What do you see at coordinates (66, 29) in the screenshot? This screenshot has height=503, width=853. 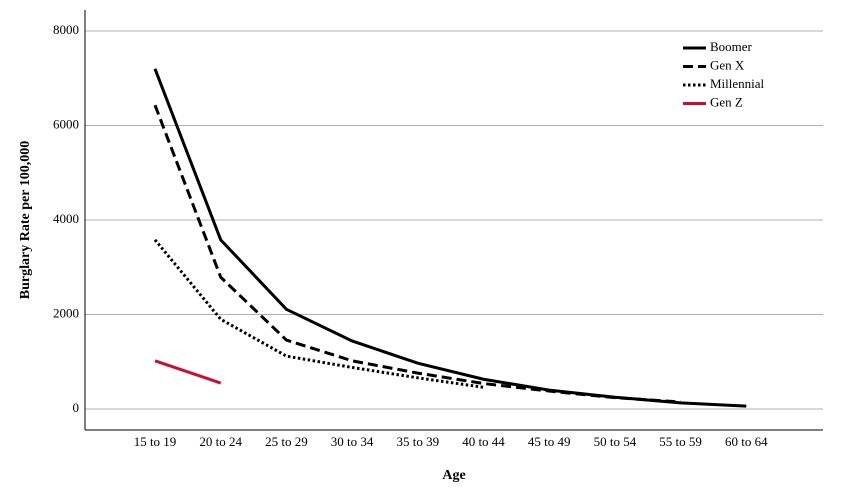 I see `y-tick-label: 8000` at bounding box center [66, 29].